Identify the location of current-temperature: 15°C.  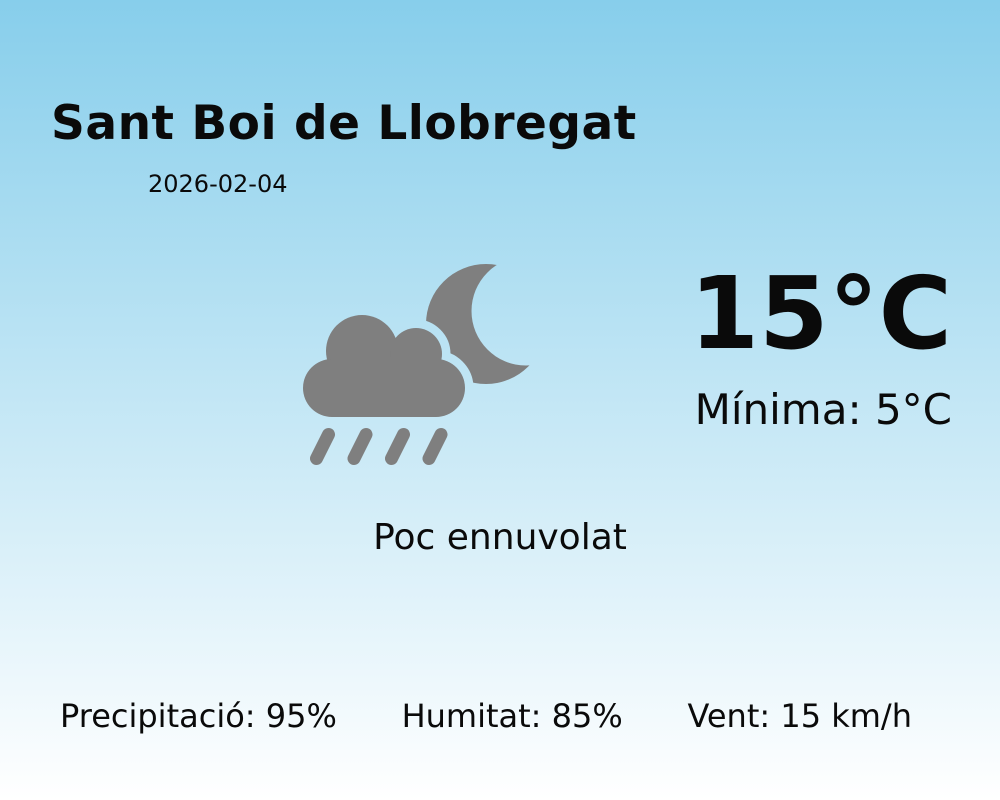
(820, 313).